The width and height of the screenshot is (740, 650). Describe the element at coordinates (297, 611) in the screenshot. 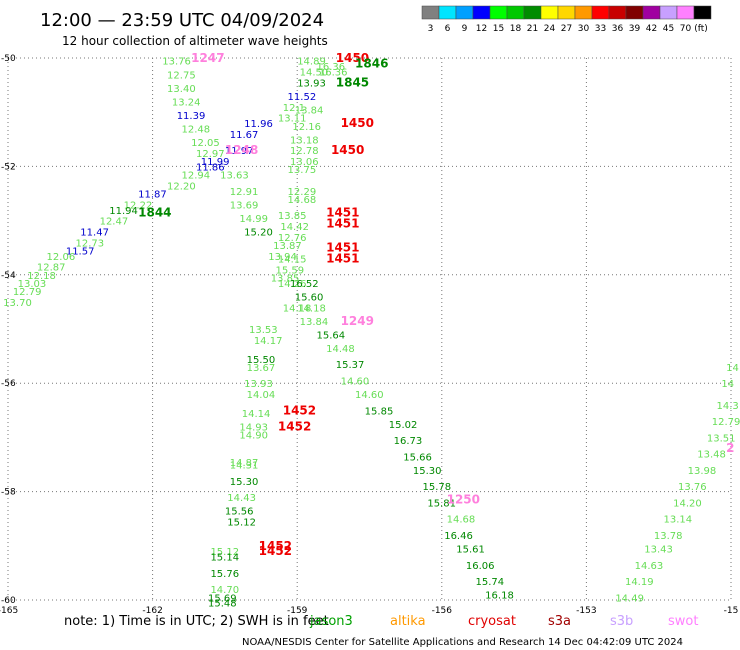

I see `x-tick-label: -159` at that location.